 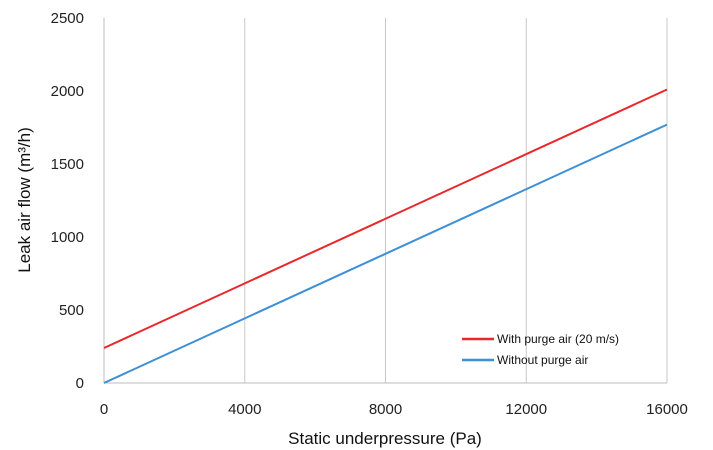 What do you see at coordinates (67, 201) in the screenshot?
I see `y-tick-labels: 0 500 1000 1500 2000 2500` at bounding box center [67, 201].